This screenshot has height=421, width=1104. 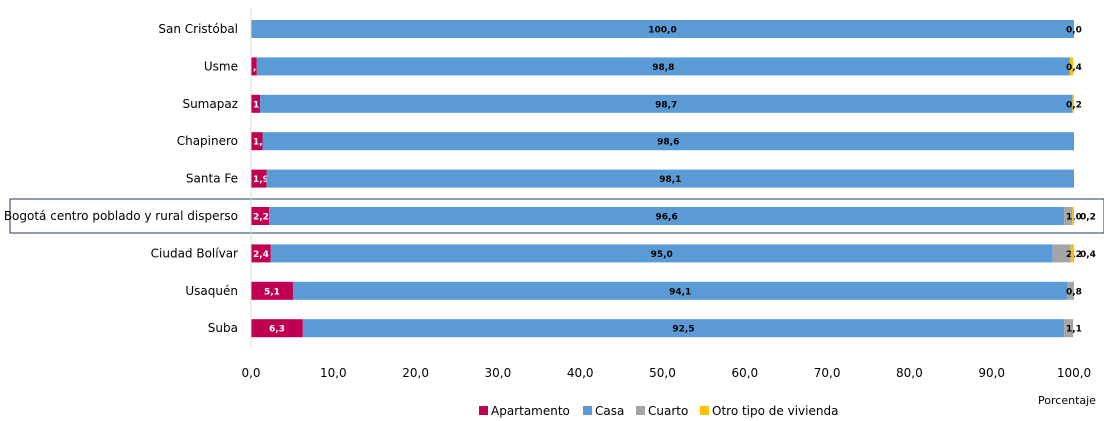 I want to click on data-label: 1,9, so click(x=261, y=180).